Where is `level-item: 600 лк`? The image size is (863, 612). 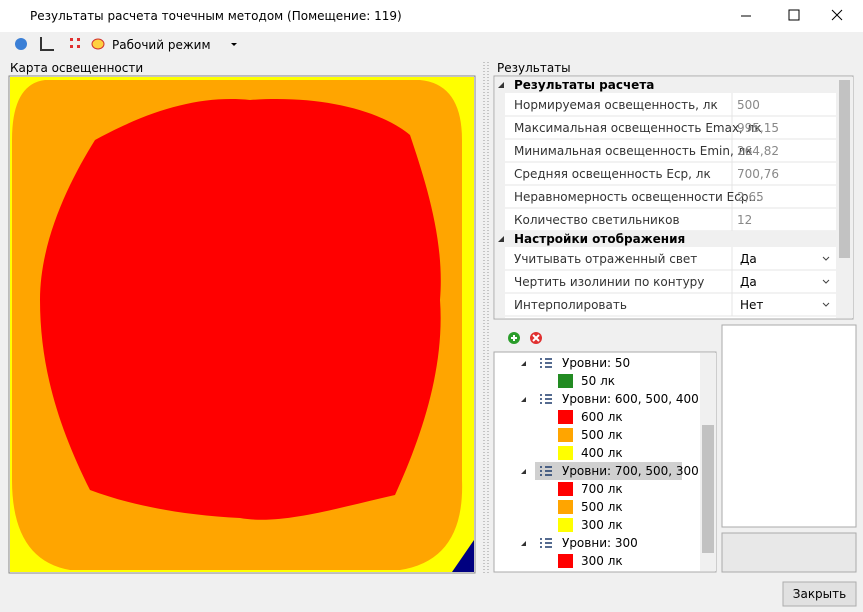
level-item: 600 лк is located at coordinates (602, 417).